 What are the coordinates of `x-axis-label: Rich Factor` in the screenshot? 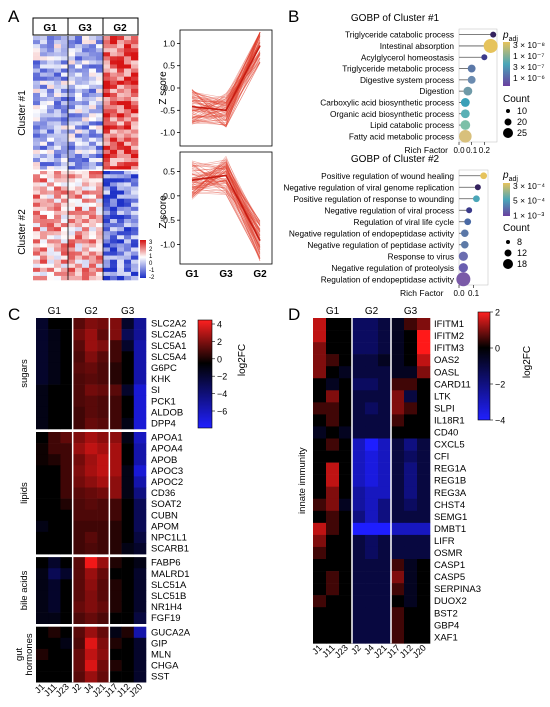 It's located at (422, 293).